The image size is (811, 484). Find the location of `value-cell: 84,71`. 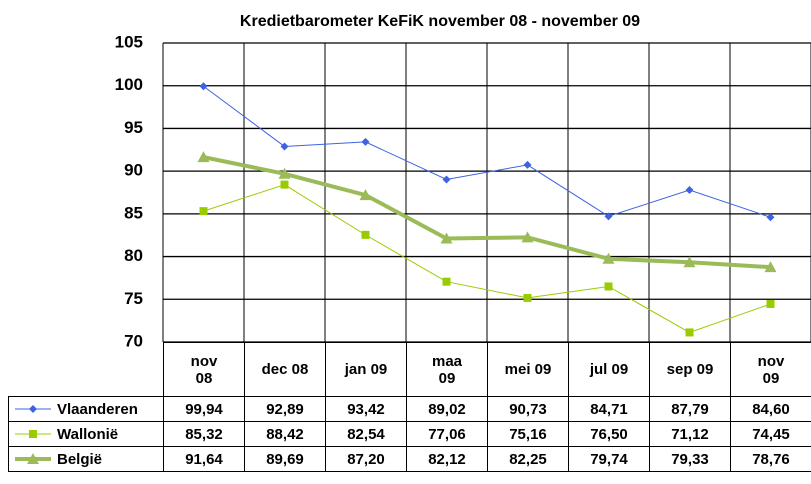

value-cell: 84,71 is located at coordinates (609, 409).